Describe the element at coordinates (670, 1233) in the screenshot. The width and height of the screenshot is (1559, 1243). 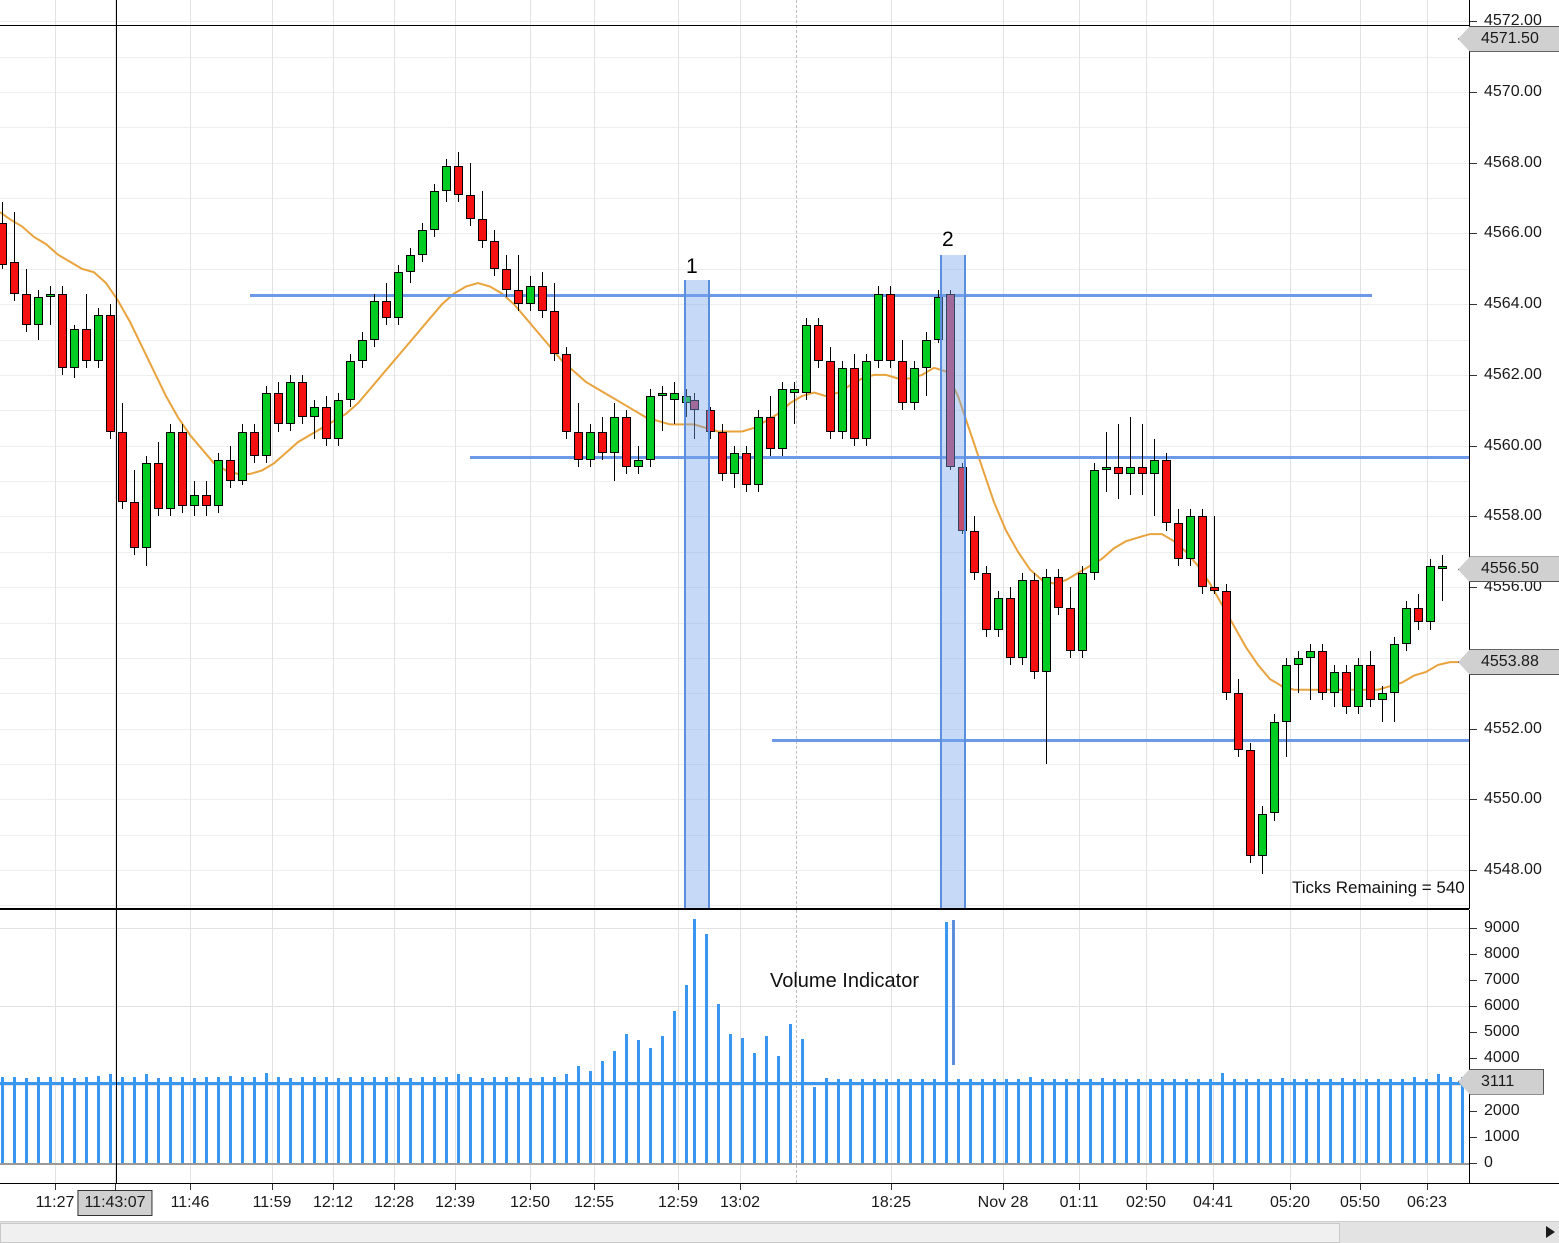
I see `scrollbar-thumb` at that location.